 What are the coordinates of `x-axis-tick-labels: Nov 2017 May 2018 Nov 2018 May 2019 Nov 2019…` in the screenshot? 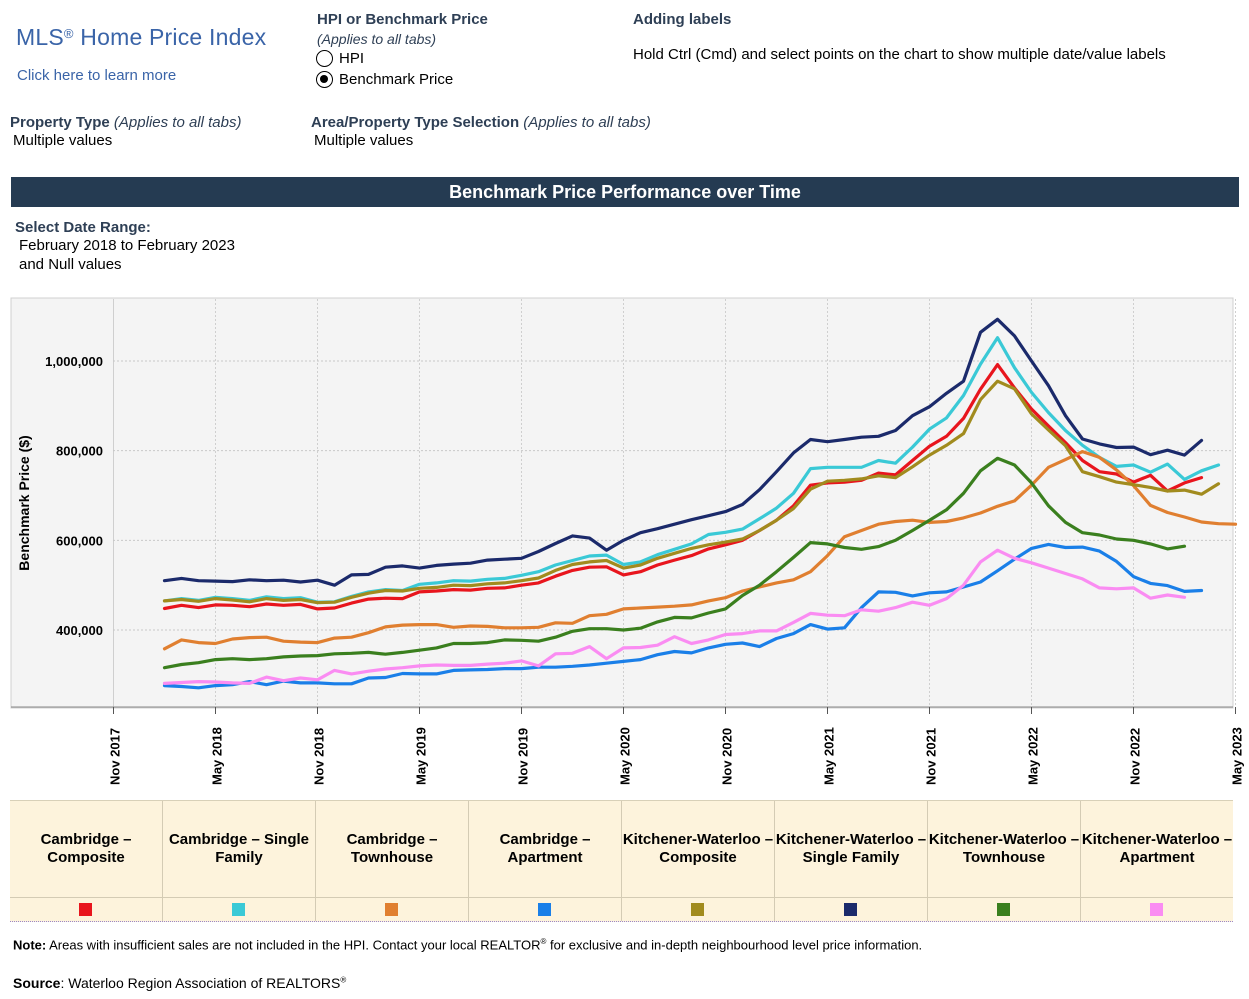 It's located at (676, 756).